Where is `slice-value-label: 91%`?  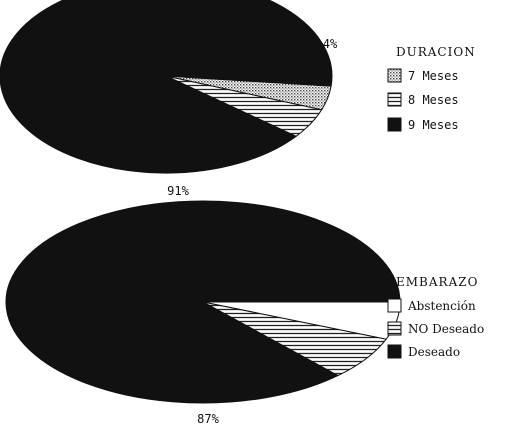 slice-value-label: 91% is located at coordinates (178, 191).